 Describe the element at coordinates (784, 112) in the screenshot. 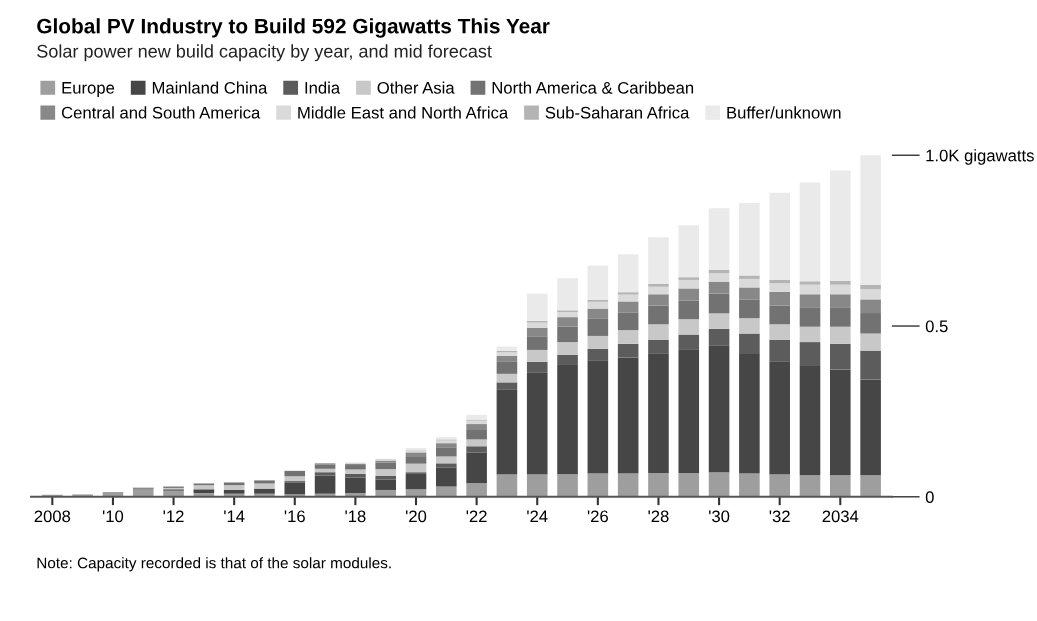

I see `legend-label: Buffer/unknown` at that location.